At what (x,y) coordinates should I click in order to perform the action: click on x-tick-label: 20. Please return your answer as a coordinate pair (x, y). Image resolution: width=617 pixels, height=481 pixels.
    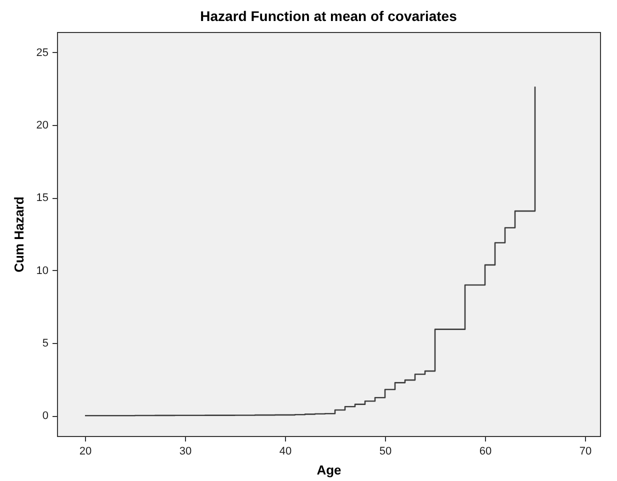
    Looking at the image, I should click on (85, 452).